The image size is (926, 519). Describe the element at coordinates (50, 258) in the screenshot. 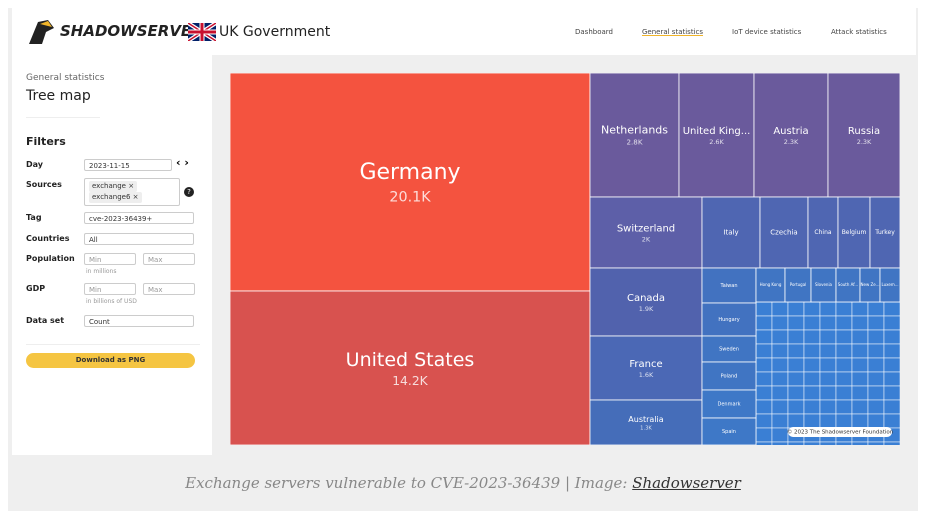

I see `label: Population` at that location.